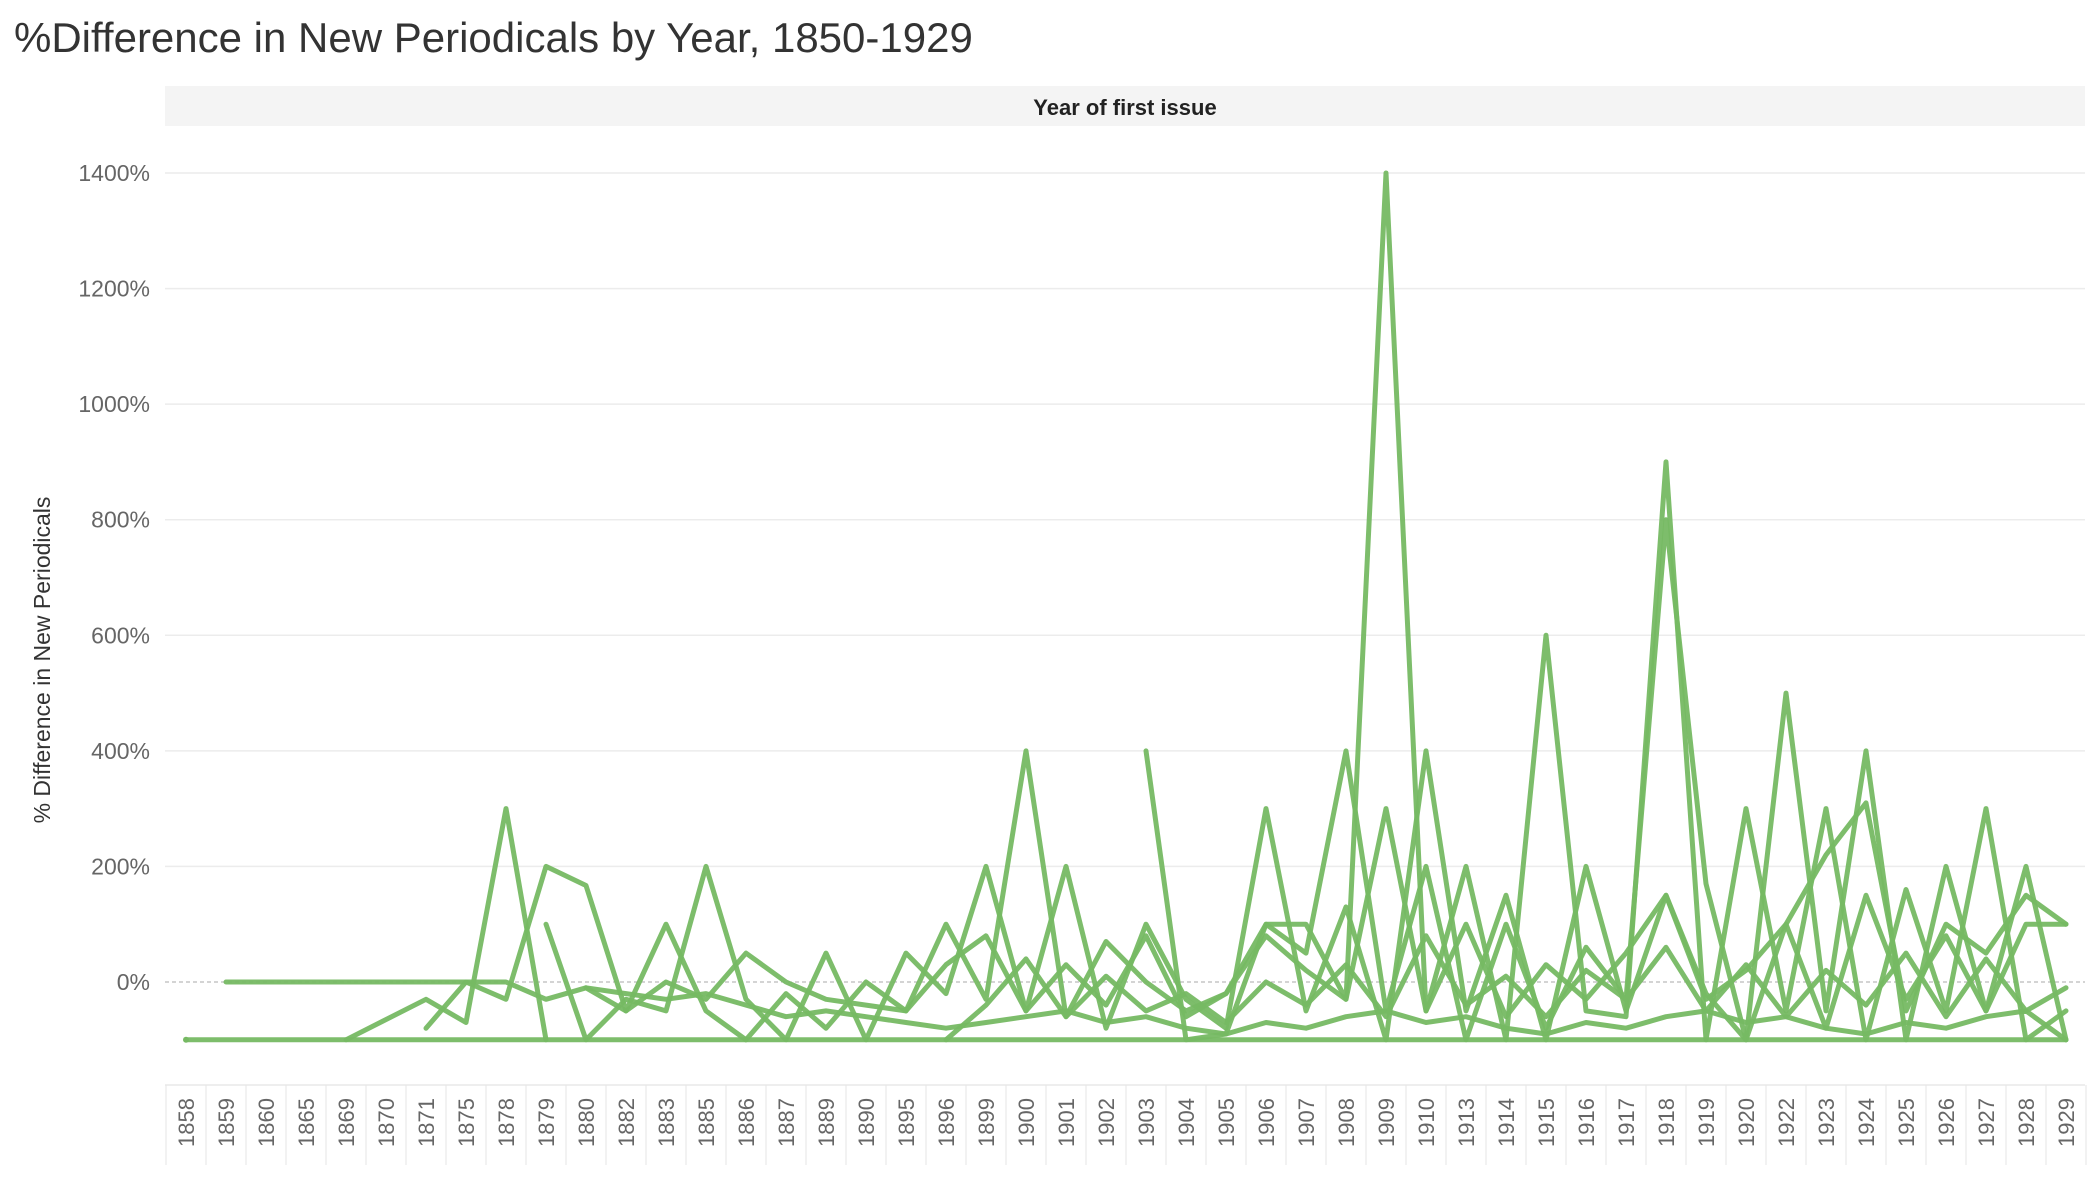 The height and width of the screenshot is (1178, 2096). Describe the element at coordinates (1346, 1122) in the screenshot. I see `x-tick-label: 1908` at that location.